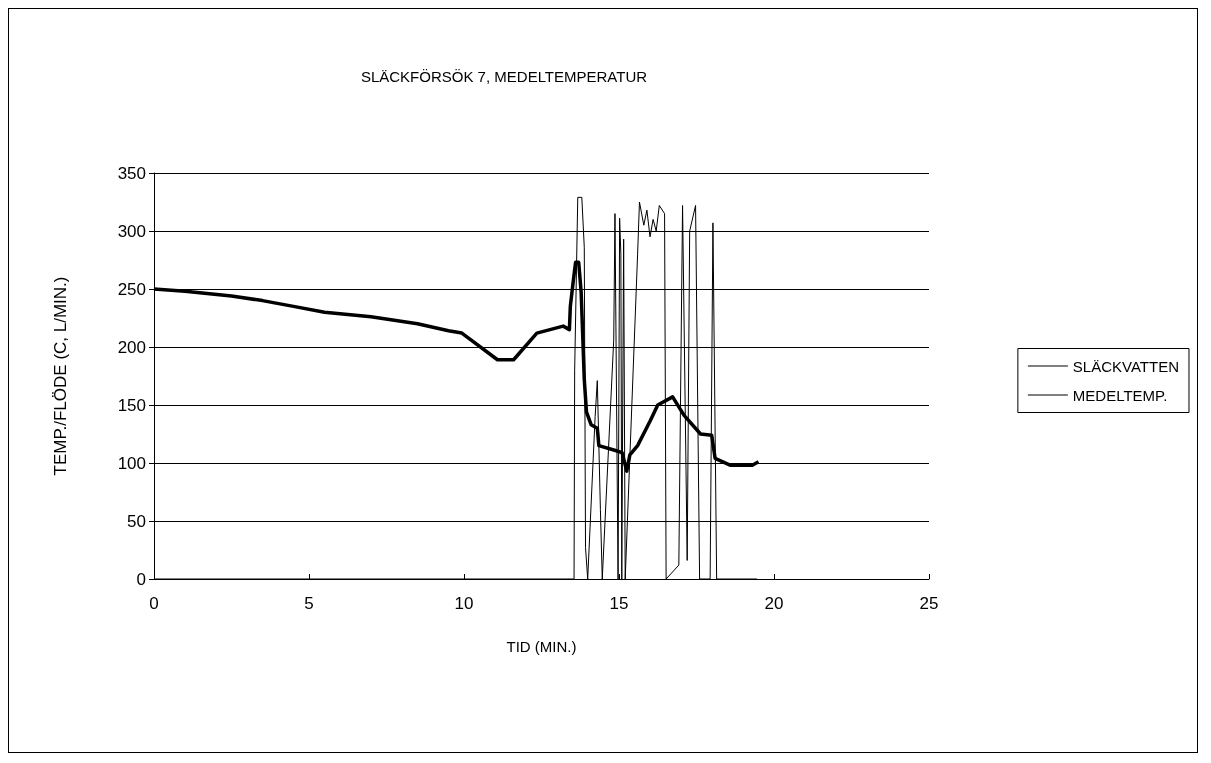  Describe the element at coordinates (131, 347) in the screenshot. I see `y-tick-label: 200` at that location.